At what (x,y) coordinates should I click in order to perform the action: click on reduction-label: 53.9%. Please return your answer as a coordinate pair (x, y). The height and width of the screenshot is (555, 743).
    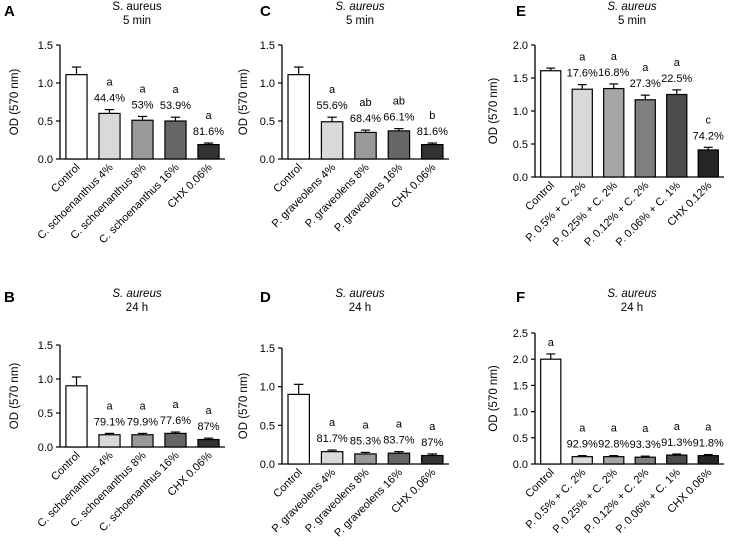
    Looking at the image, I should click on (175, 106).